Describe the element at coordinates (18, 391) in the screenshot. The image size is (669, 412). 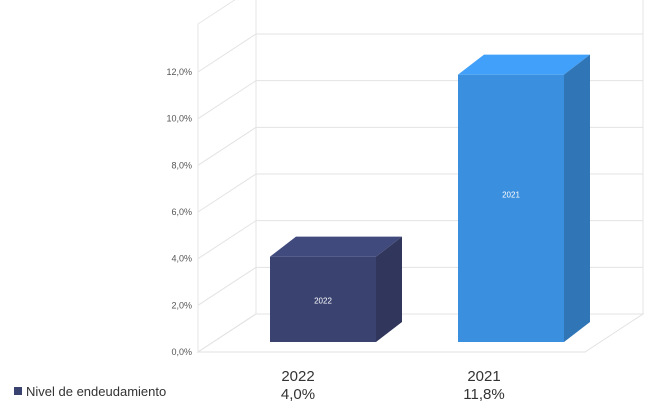
I see `legend-swatch` at that location.